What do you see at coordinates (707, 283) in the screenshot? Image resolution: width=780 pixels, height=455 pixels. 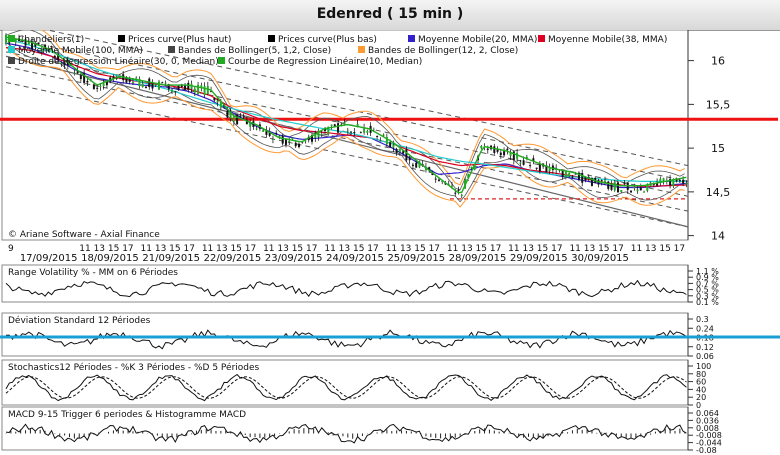 I see `volatility-panel-tick-label: 0.7 %` at bounding box center [707, 283].